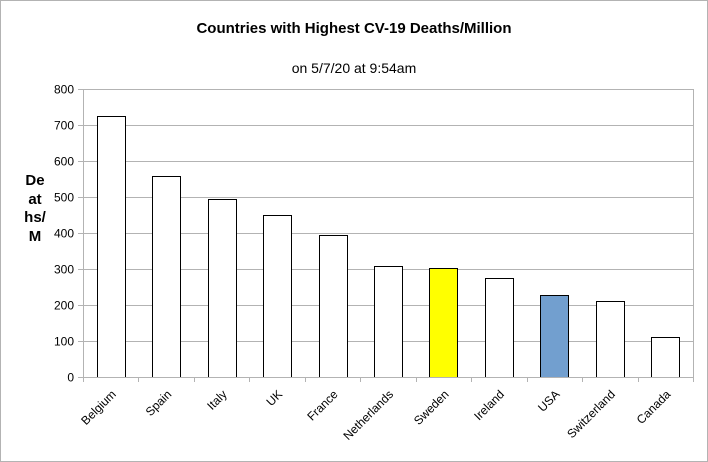  What do you see at coordinates (431, 407) in the screenshot?
I see `x-tick-label: Sweden` at bounding box center [431, 407].